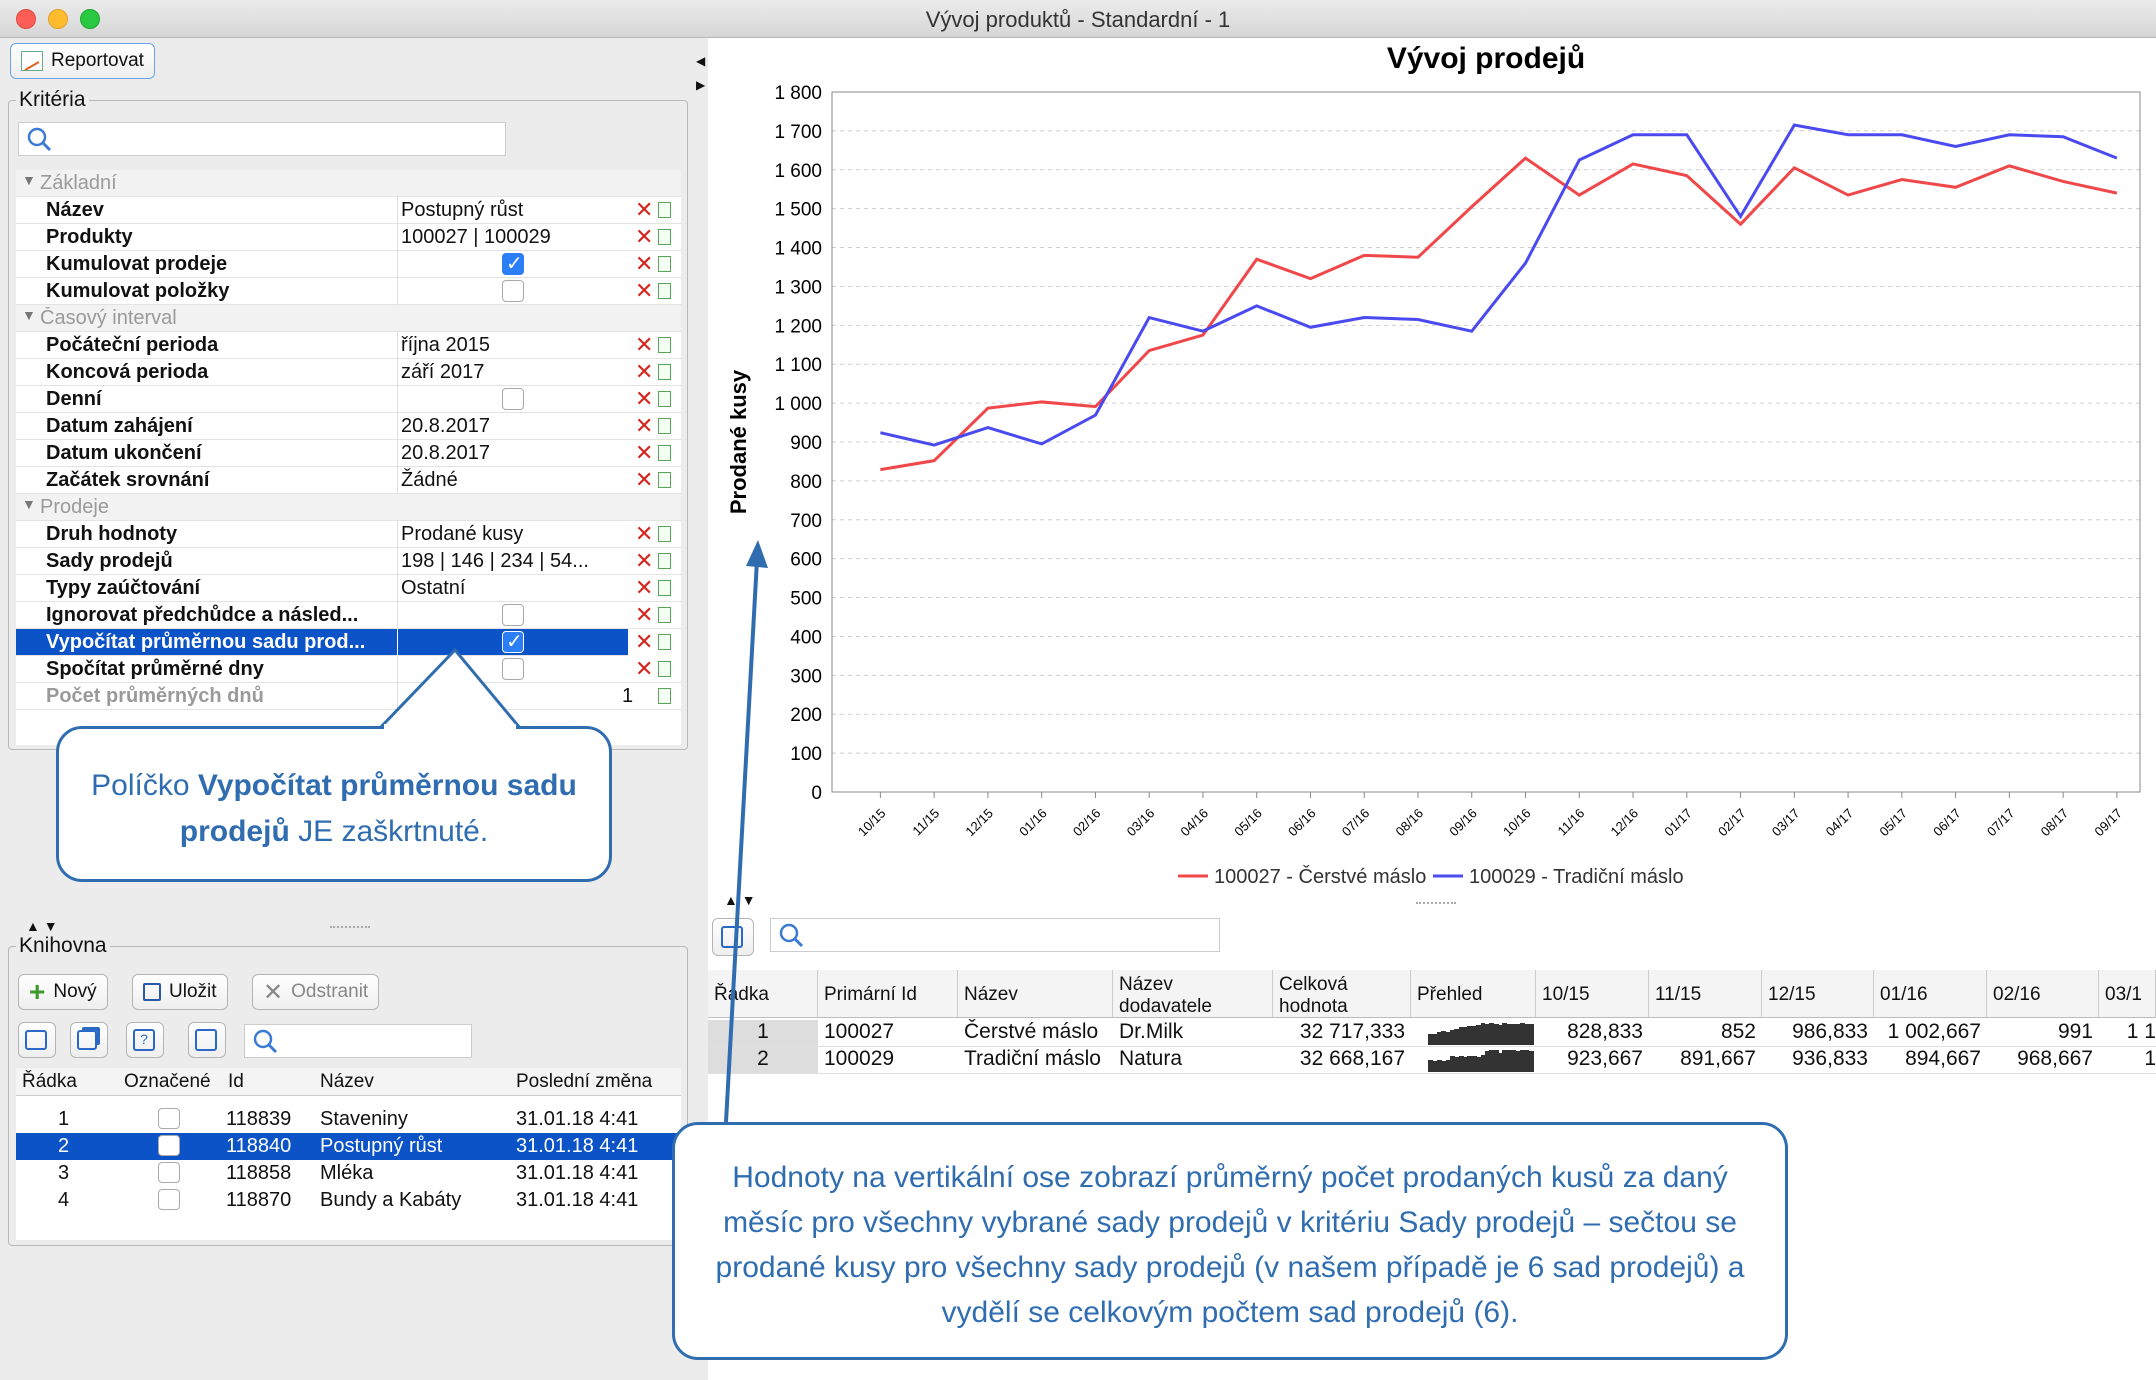  Describe the element at coordinates (348, 669) in the screenshot. I see `criteria-row-spocitat-prumerne-dny: Spočítat průměrné dny ✕` at that location.